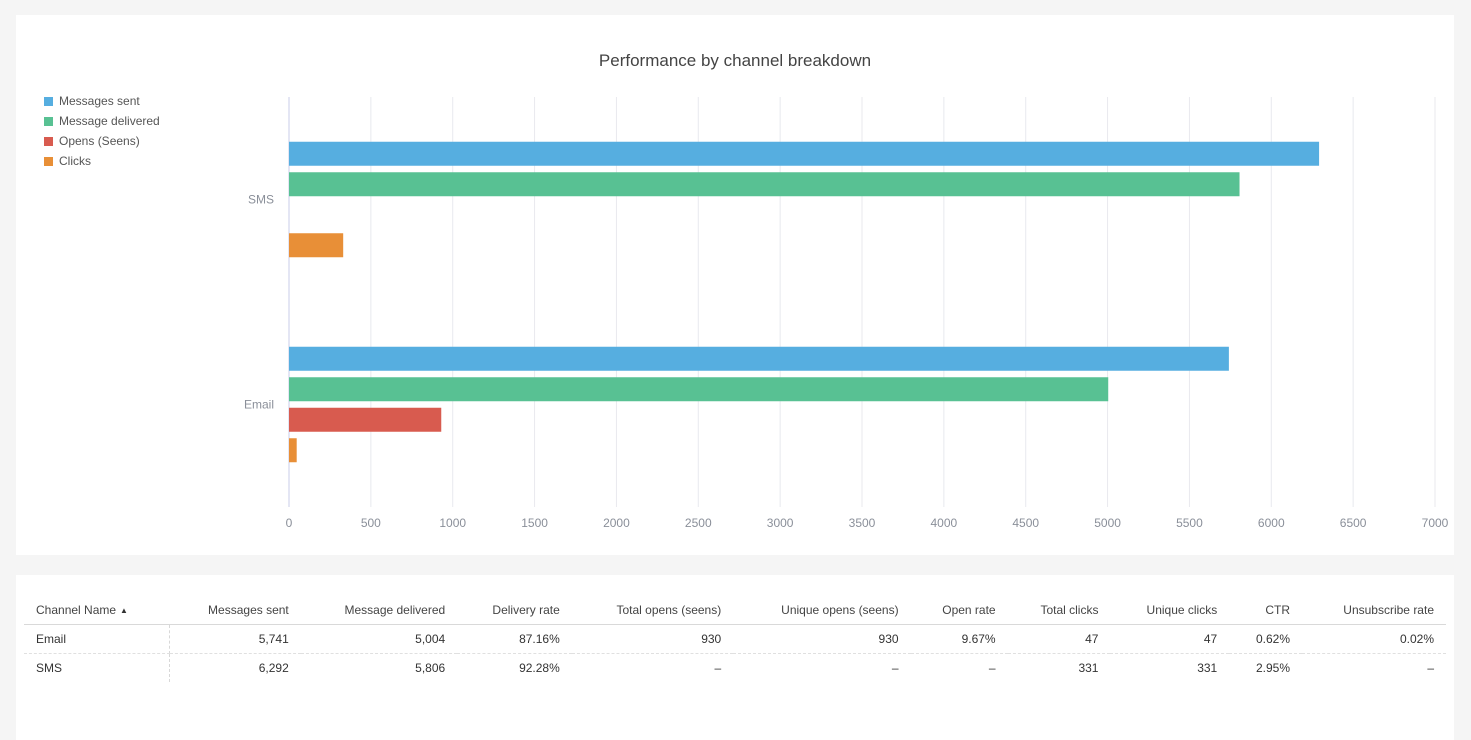  What do you see at coordinates (1278, 609) in the screenshot?
I see `column-header-label: CTR` at bounding box center [1278, 609].